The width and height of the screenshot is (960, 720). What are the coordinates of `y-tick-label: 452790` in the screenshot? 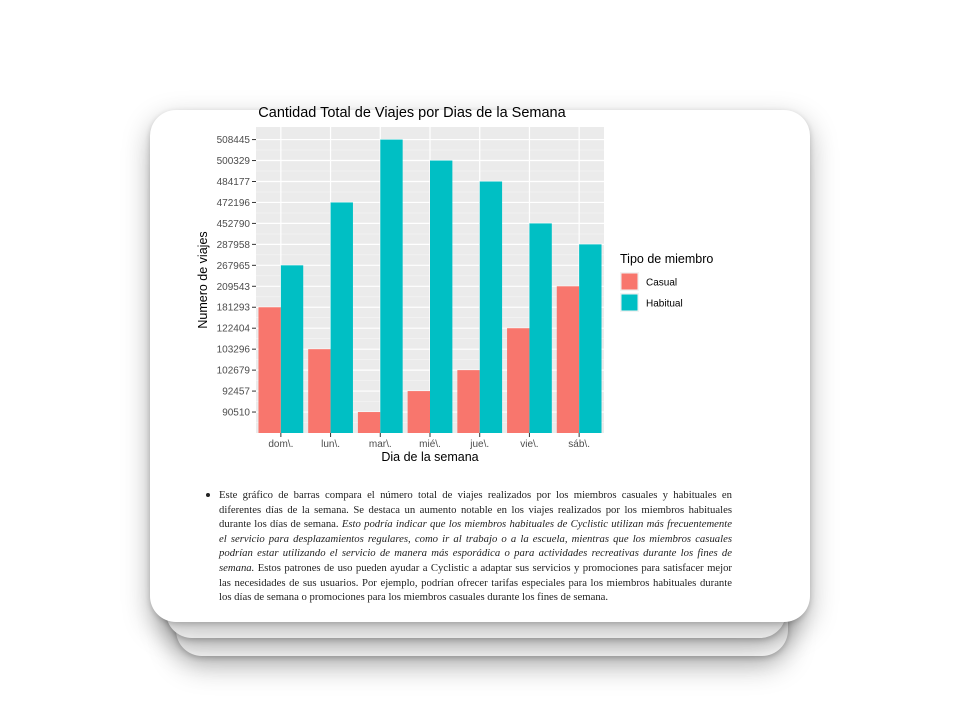 It's located at (234, 224).